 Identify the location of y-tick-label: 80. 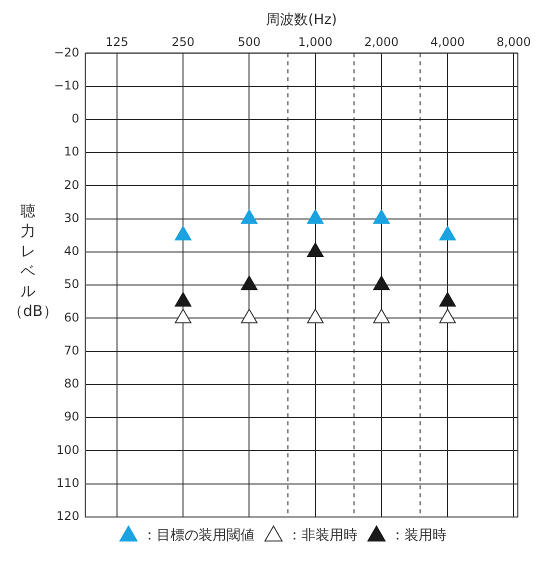
(72, 383).